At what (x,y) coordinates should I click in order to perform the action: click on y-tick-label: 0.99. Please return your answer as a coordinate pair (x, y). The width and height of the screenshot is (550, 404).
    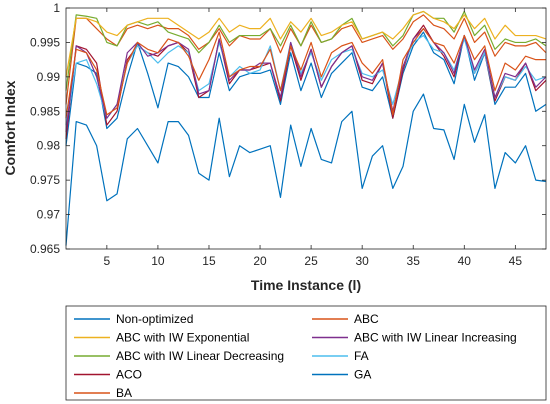
    Looking at the image, I should click on (49, 77).